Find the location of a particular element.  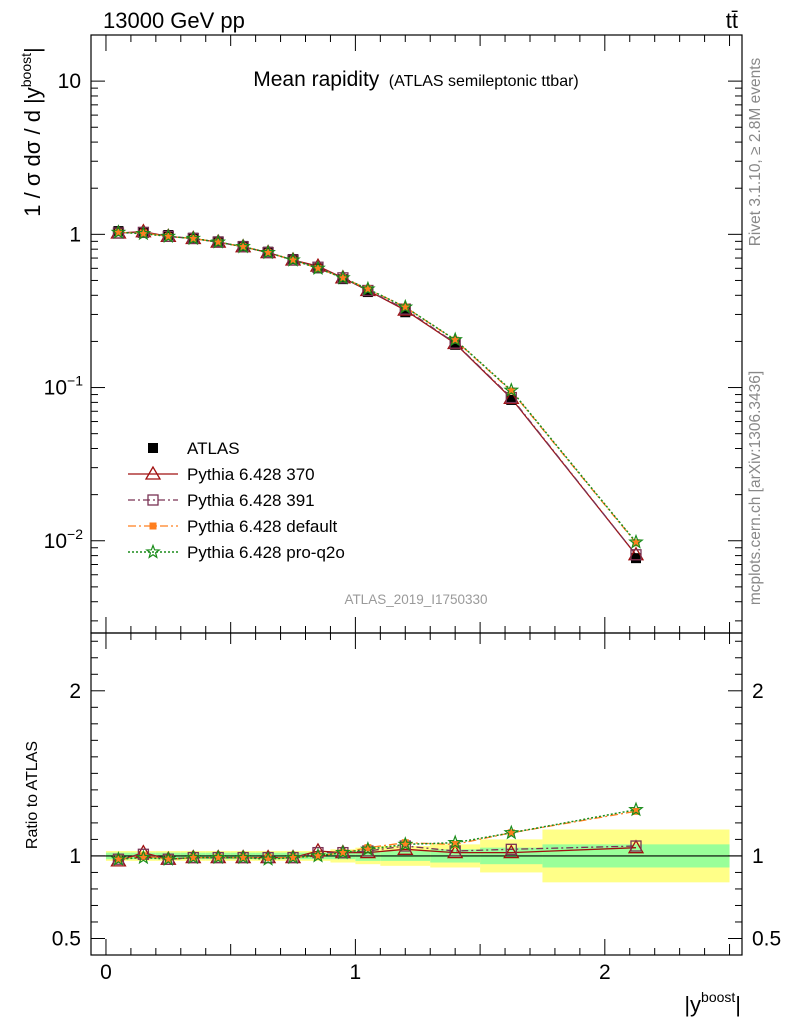

legend-item-pythia-6-428-default: Pythia 6.428 default is located at coordinates (233, 526).